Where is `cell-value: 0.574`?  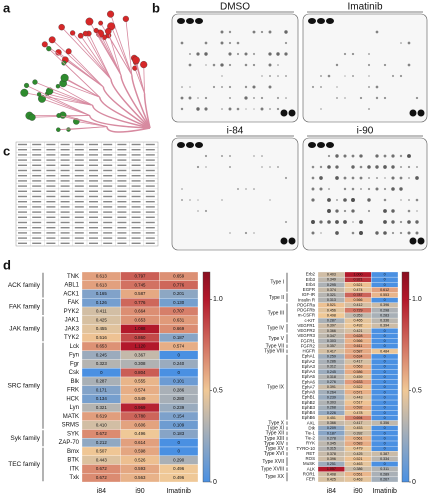 cell-value: 0.574 is located at coordinates (141, 389).